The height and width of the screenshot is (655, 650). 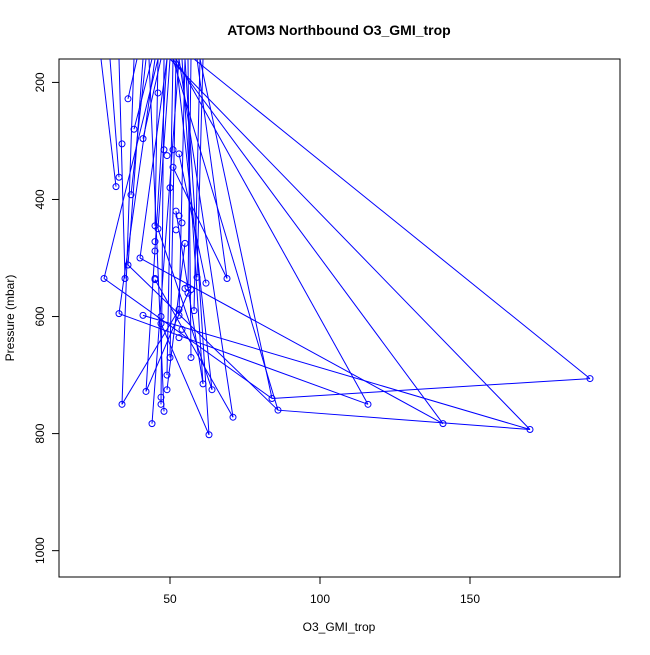 What do you see at coordinates (470, 599) in the screenshot?
I see `x-tick-label: 150` at bounding box center [470, 599].